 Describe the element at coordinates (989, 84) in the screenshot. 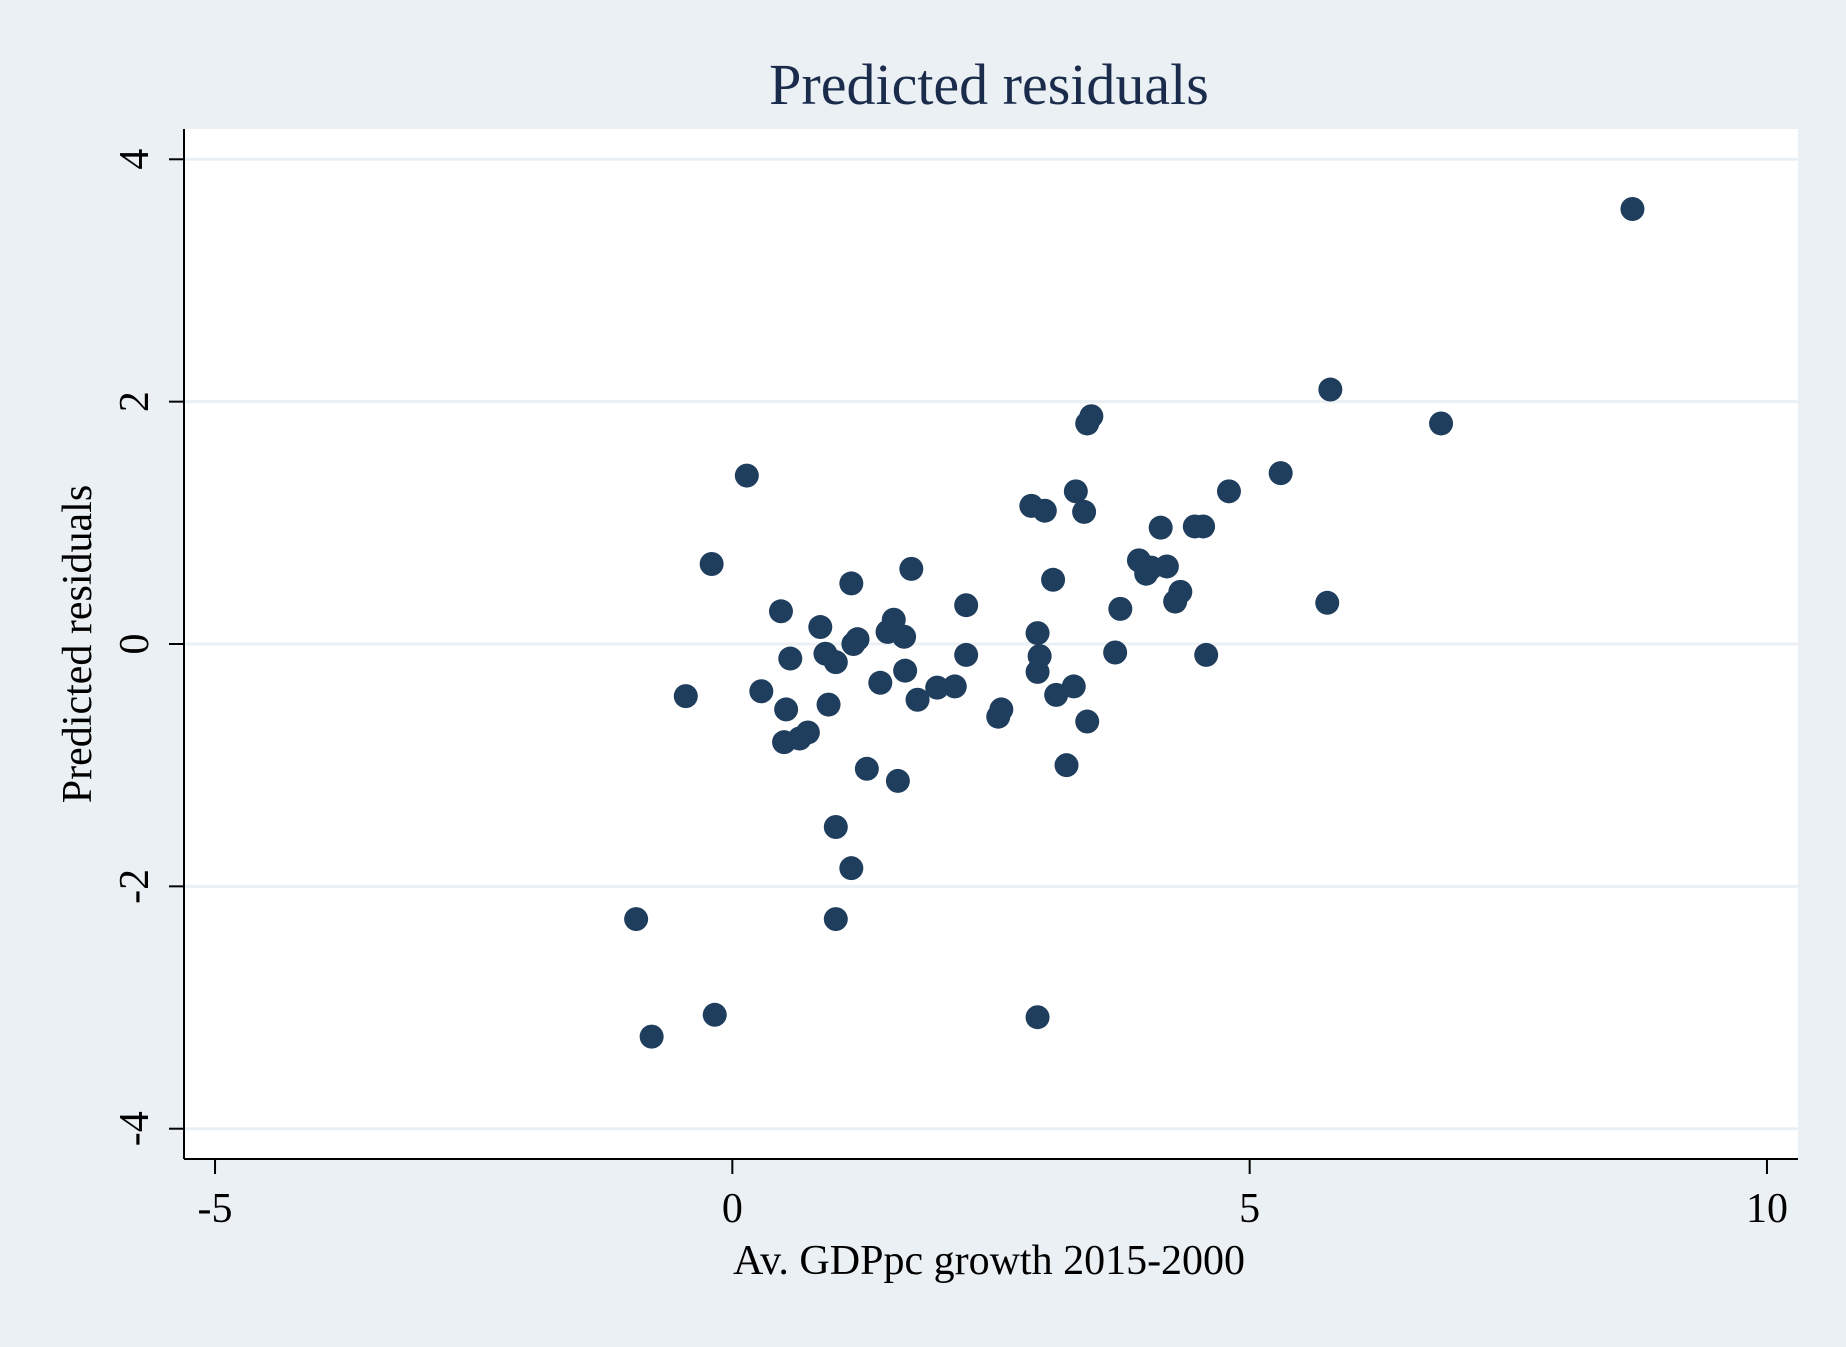

I see `chart-title: Predicted residuals` at that location.